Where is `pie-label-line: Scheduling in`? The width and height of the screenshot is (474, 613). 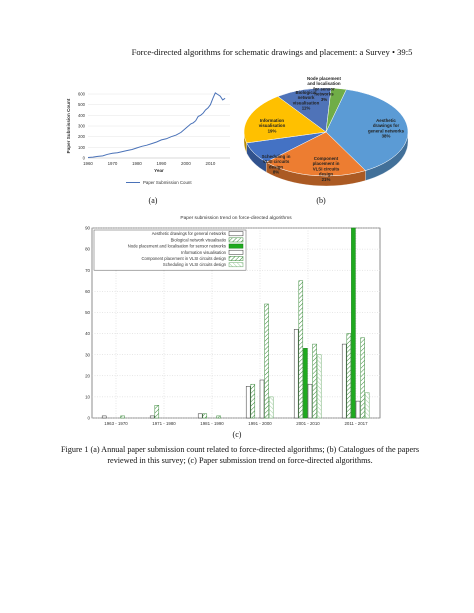
pie-label-line: Scheduling in is located at coordinates (276, 156).